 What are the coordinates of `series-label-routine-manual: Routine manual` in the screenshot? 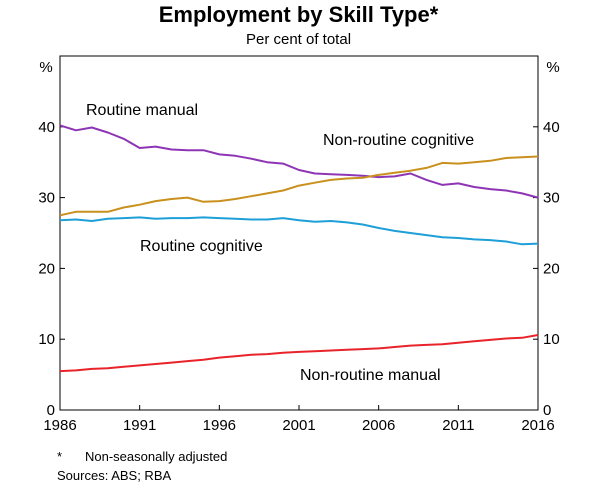 It's located at (142, 110).